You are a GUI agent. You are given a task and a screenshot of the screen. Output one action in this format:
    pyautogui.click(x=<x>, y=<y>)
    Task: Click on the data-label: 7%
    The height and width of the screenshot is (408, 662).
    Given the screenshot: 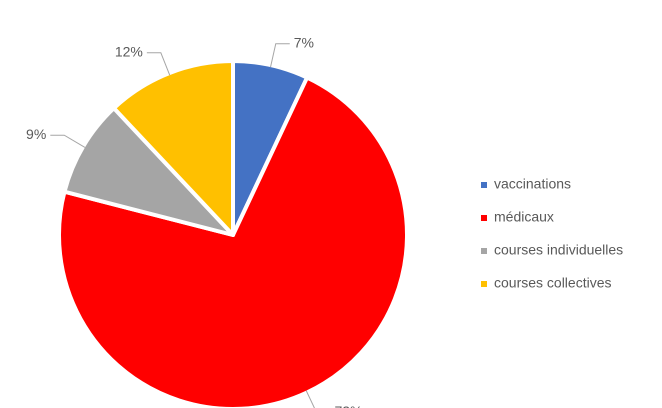 What is the action you would take?
    pyautogui.click(x=304, y=42)
    